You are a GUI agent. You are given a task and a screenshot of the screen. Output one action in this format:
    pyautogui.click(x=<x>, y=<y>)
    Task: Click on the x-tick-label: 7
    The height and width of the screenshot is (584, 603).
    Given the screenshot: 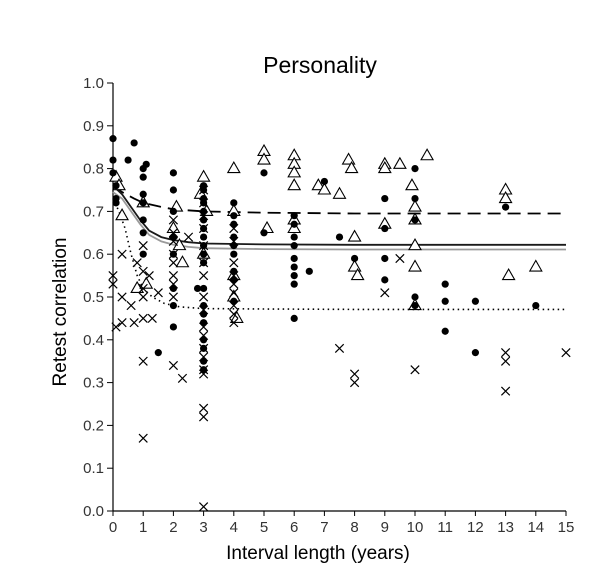 What is the action you would take?
    pyautogui.click(x=324, y=527)
    